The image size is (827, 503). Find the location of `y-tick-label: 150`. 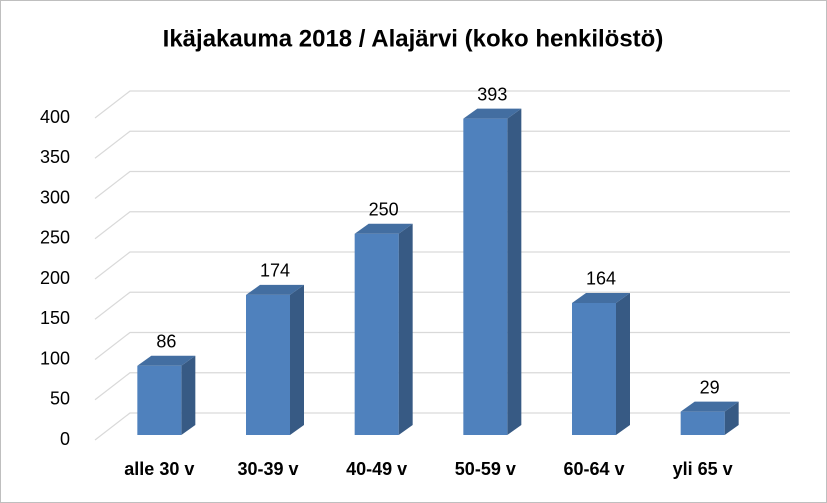

y-tick-label: 150 is located at coordinates (55, 318).